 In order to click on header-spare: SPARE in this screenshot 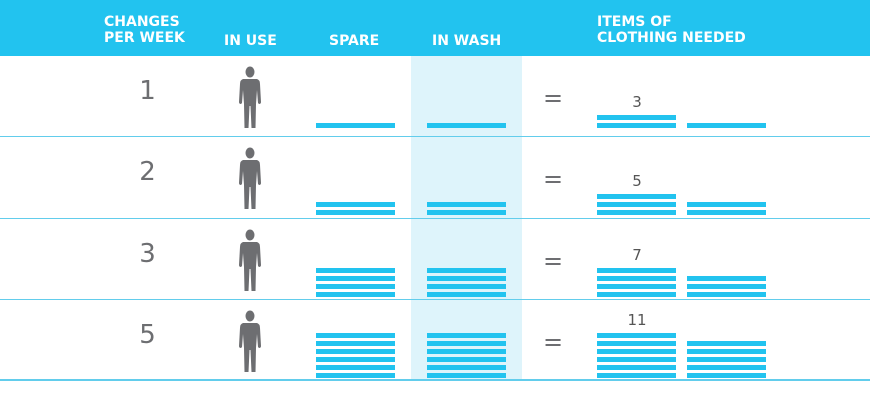, I will do `click(354, 41)`.